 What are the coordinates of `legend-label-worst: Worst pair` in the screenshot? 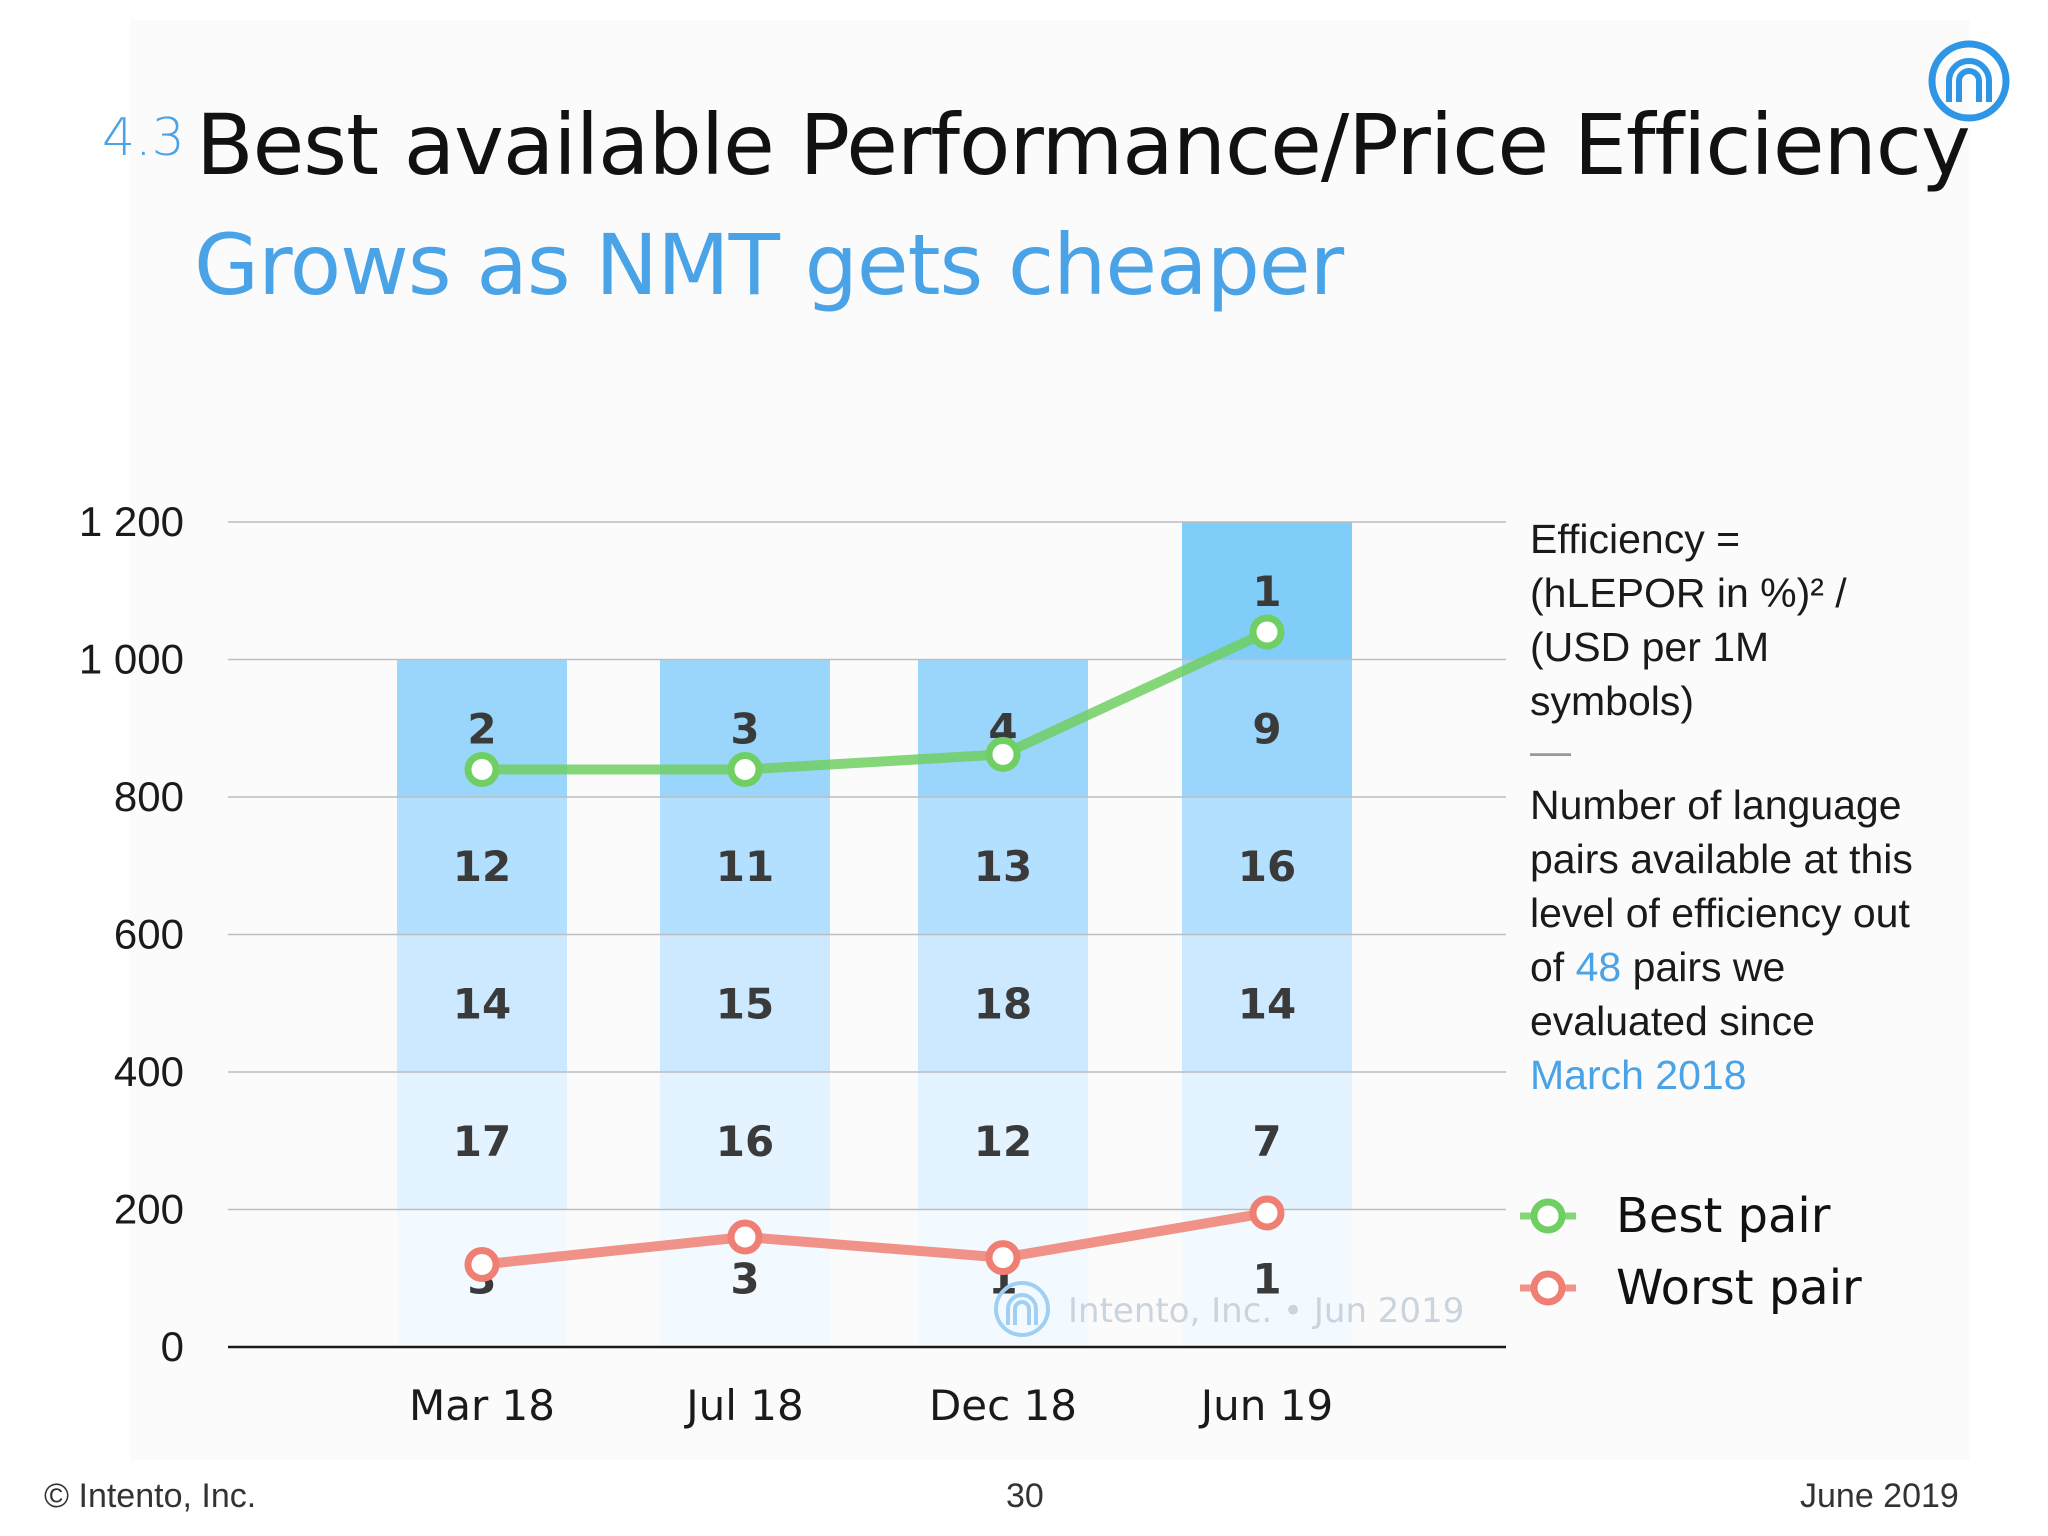 It's located at (1739, 1288).